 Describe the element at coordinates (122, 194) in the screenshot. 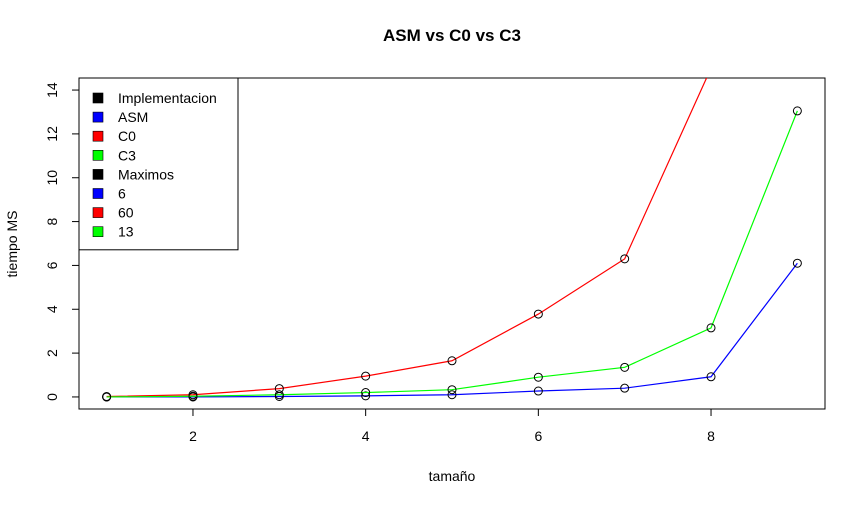

I see `legend-label: 6` at that location.